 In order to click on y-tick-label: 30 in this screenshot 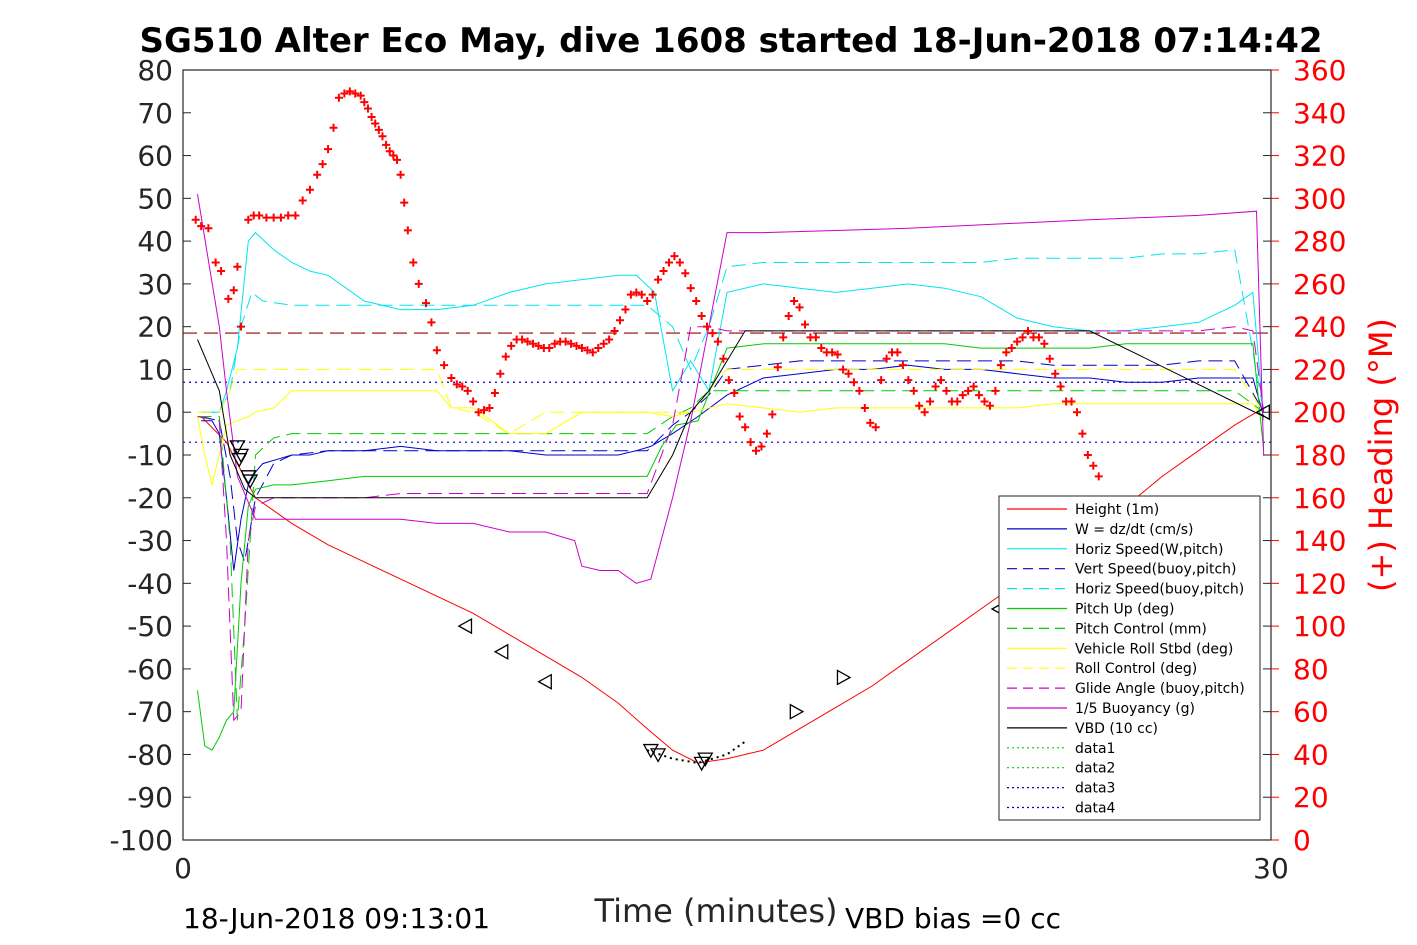, I will do `click(155, 284)`.